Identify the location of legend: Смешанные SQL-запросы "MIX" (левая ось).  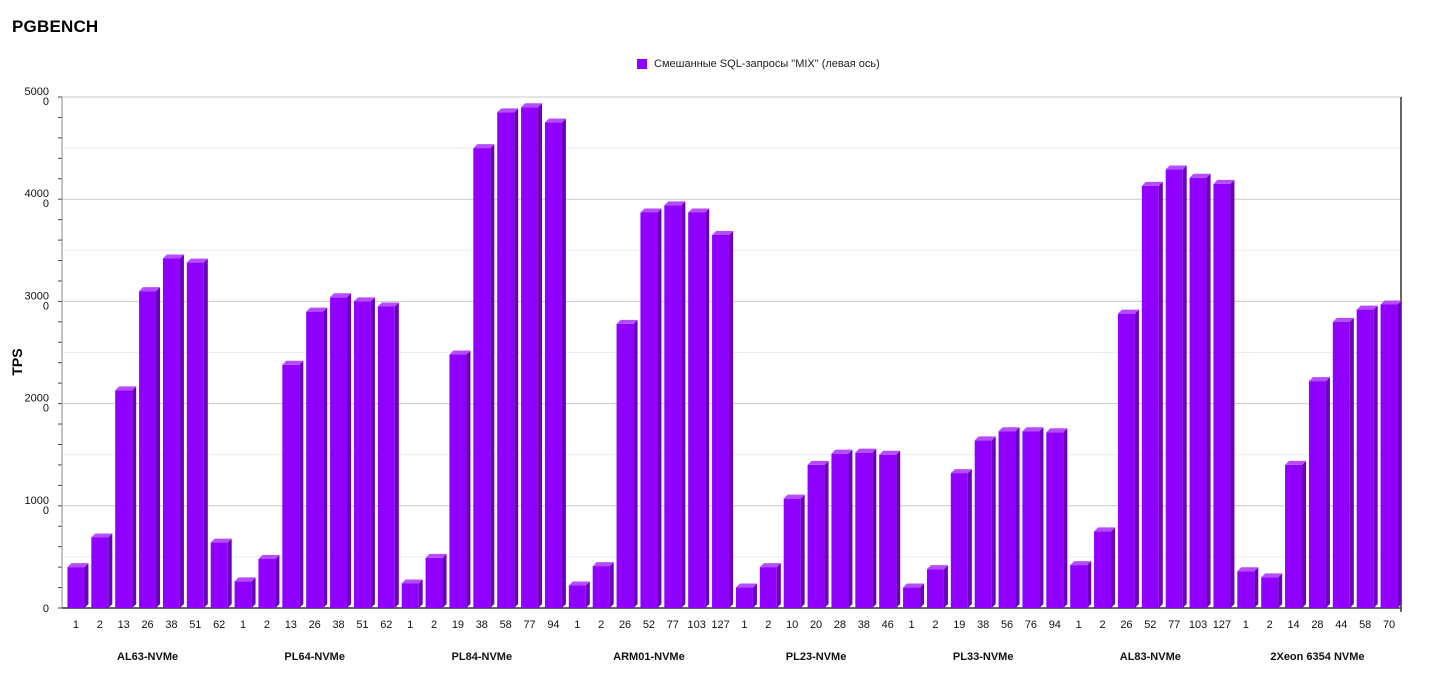
(758, 64).